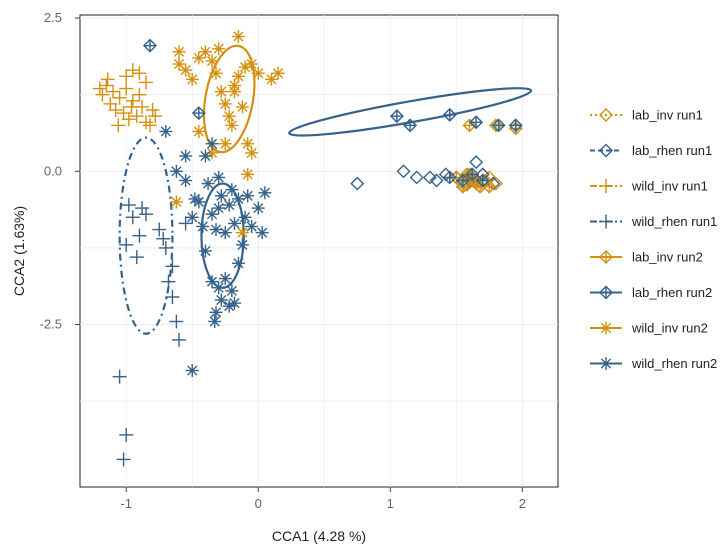 The height and width of the screenshot is (546, 727). Describe the element at coordinates (667, 257) in the screenshot. I see `legend-label: lab_inv run2` at that location.